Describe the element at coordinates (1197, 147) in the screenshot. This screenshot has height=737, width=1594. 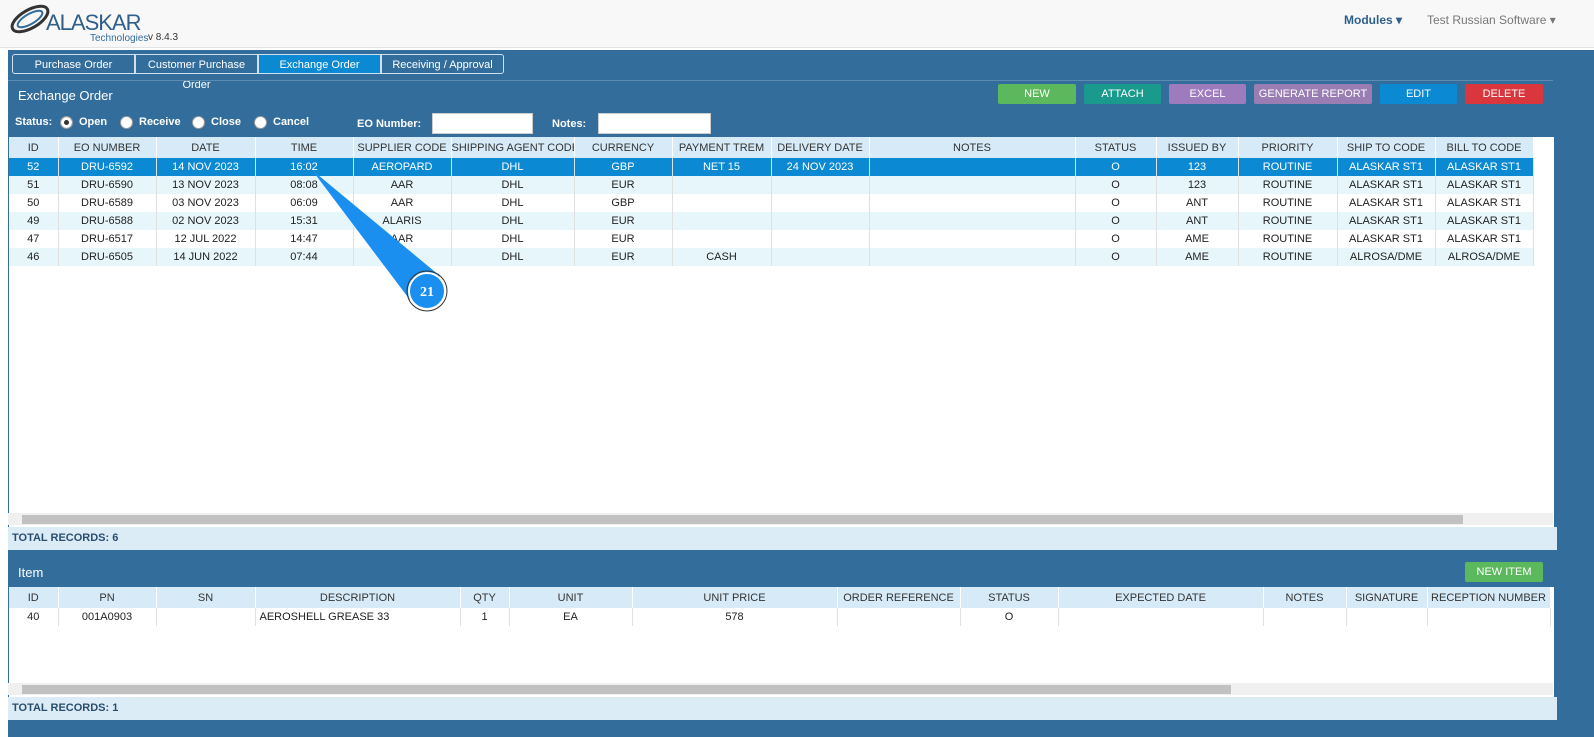
I see `column-header: ISSUED BY` at that location.